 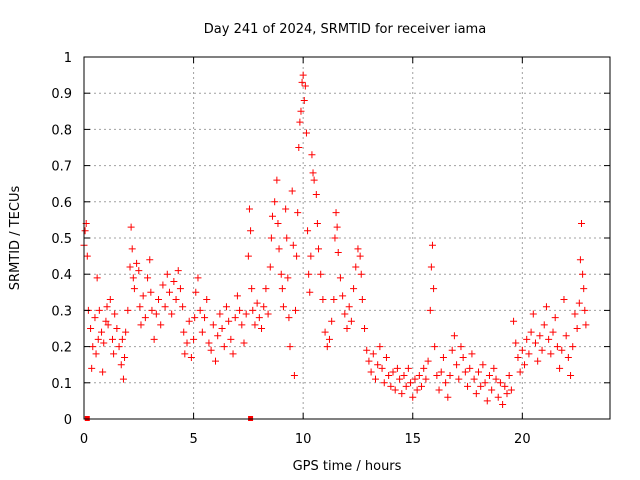 I want to click on x-tick-label: 5, so click(x=193, y=439).